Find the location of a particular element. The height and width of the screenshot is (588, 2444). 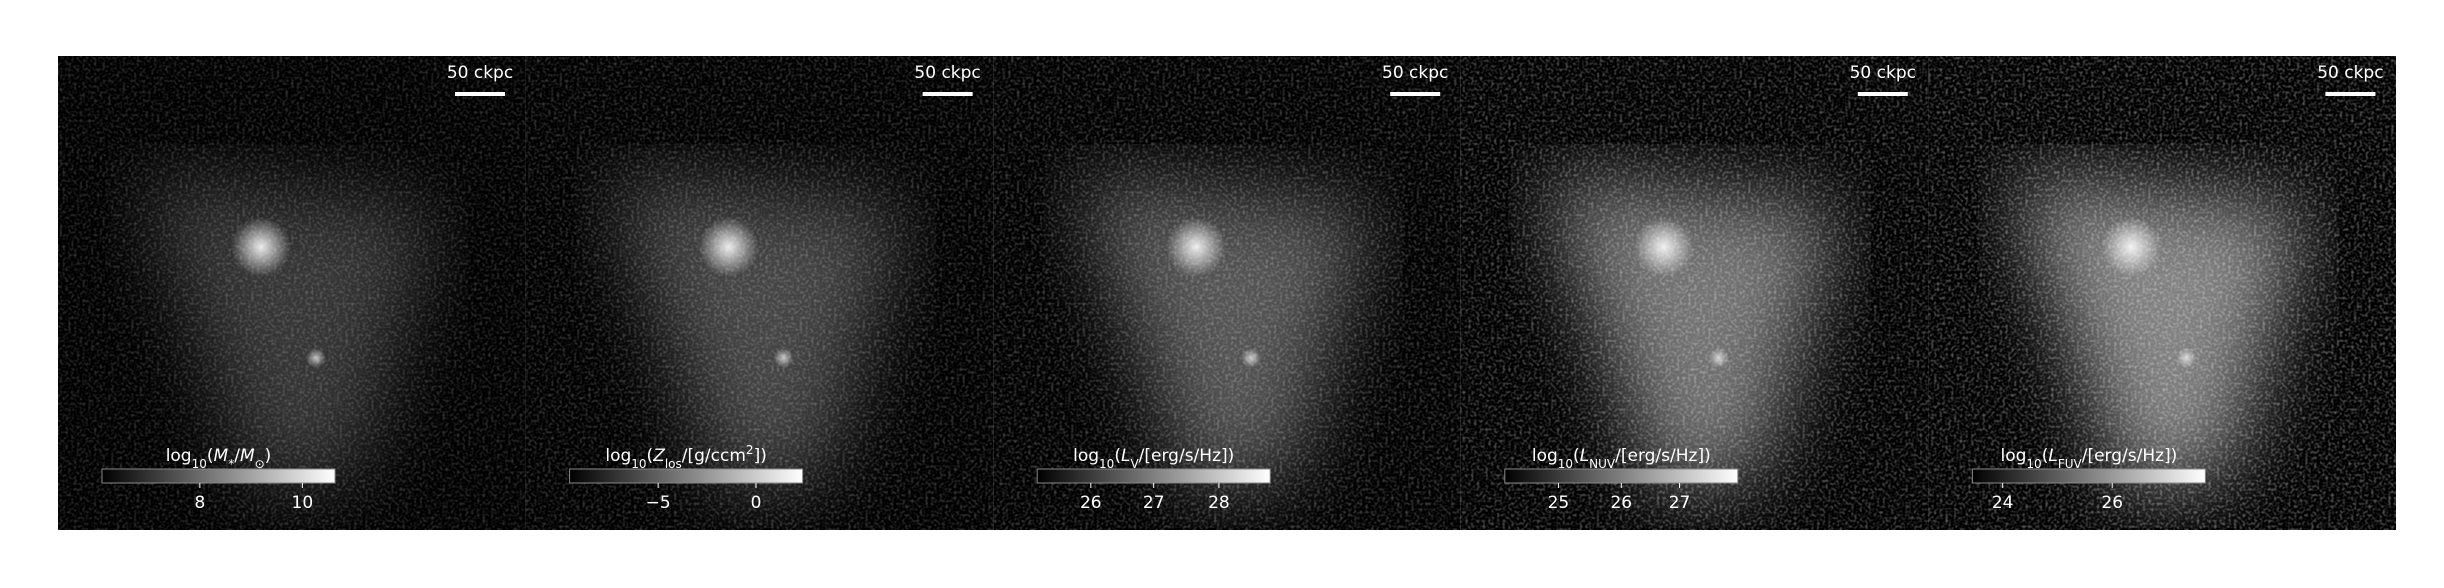

colorbar-label: log10(Zlos/[g/ccm2]) is located at coordinates (685, 457).